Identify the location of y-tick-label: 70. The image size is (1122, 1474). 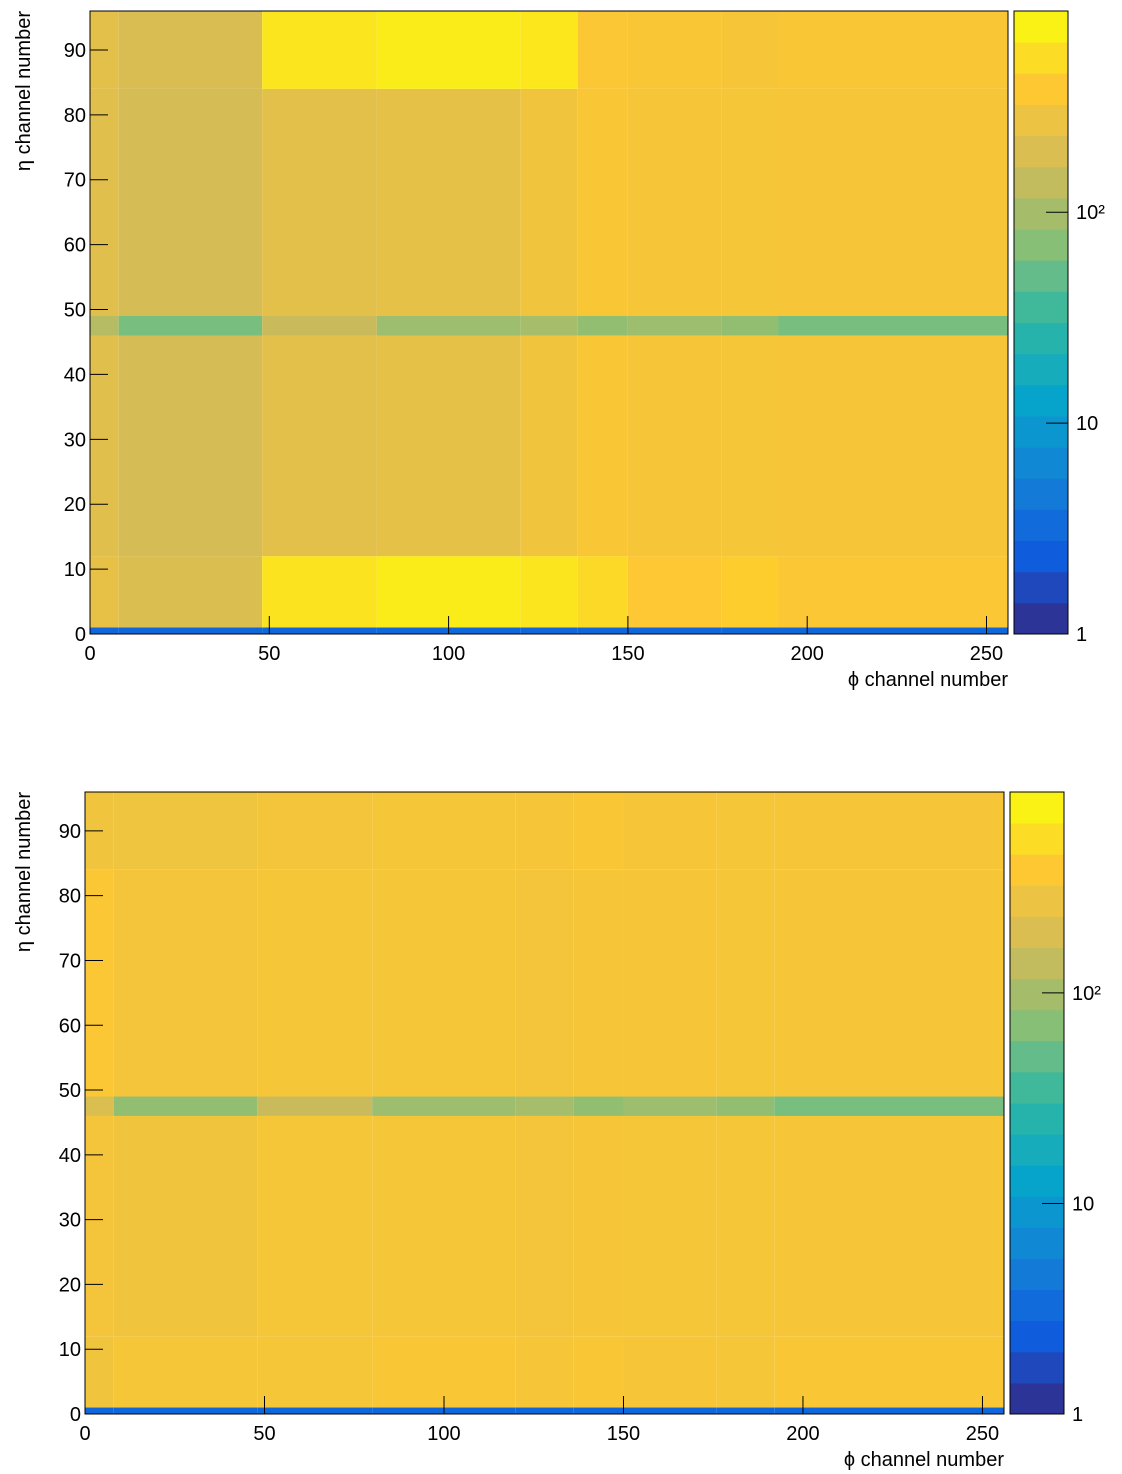
(75, 181).